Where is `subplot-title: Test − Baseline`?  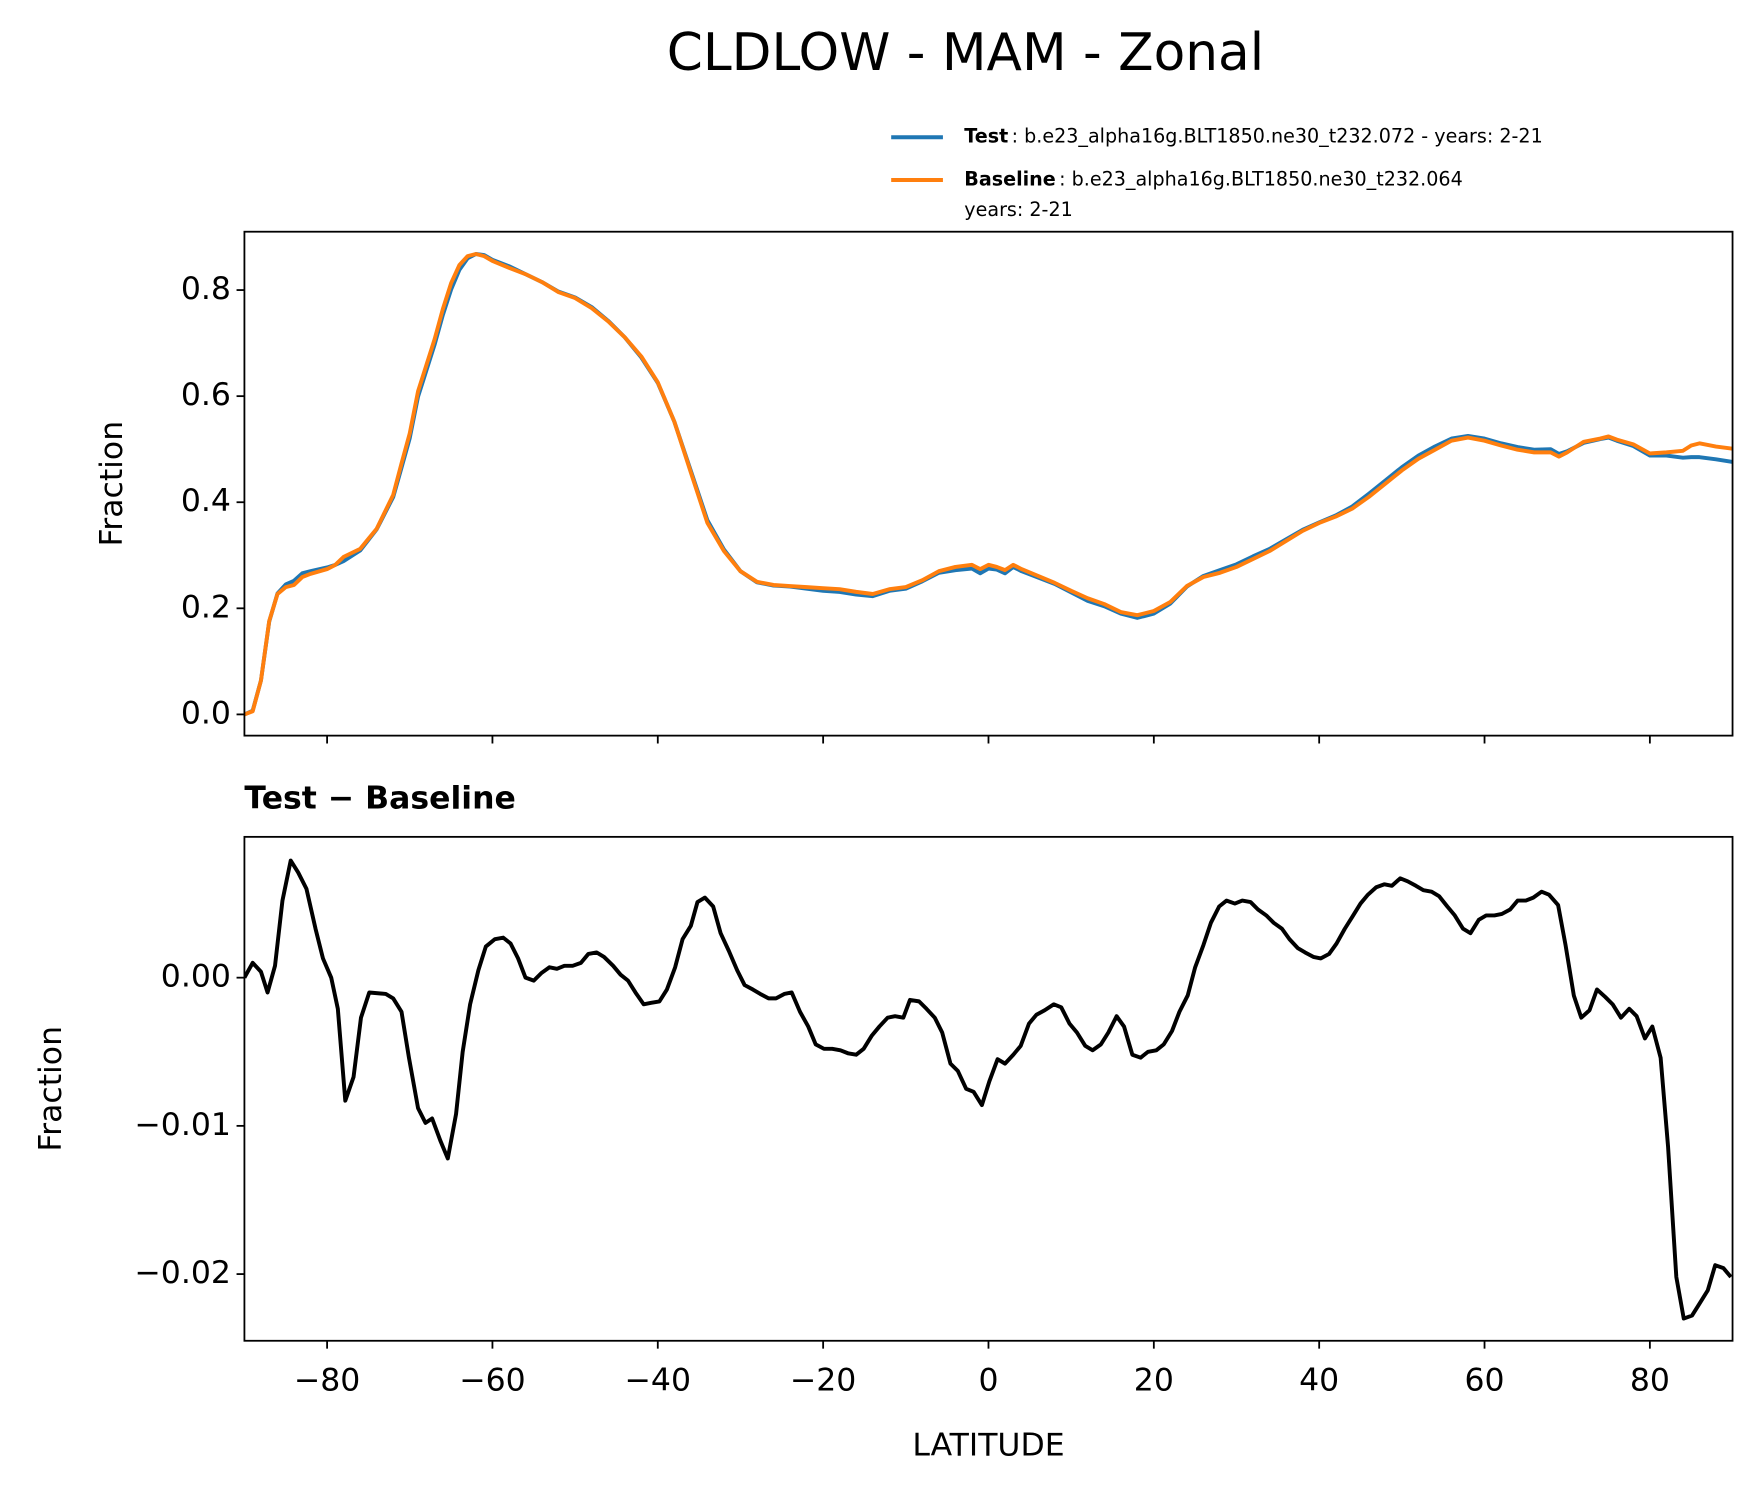 subplot-title: Test − Baseline is located at coordinates (379, 799).